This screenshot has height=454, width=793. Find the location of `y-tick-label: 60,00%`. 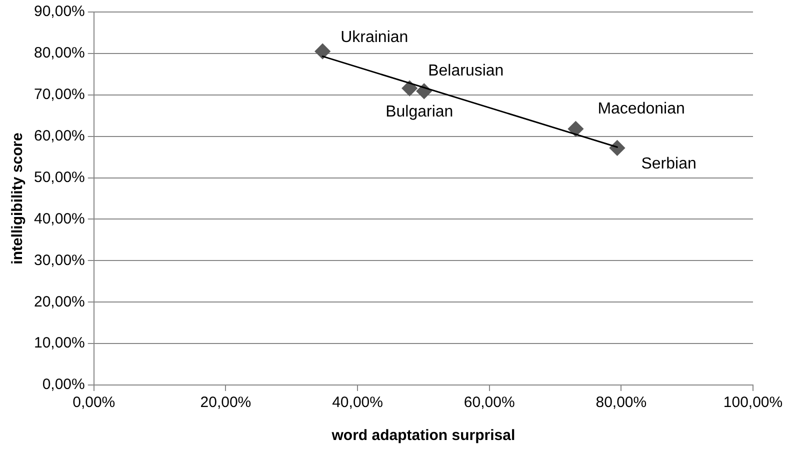

y-tick-label: 60,00% is located at coordinates (59, 135).